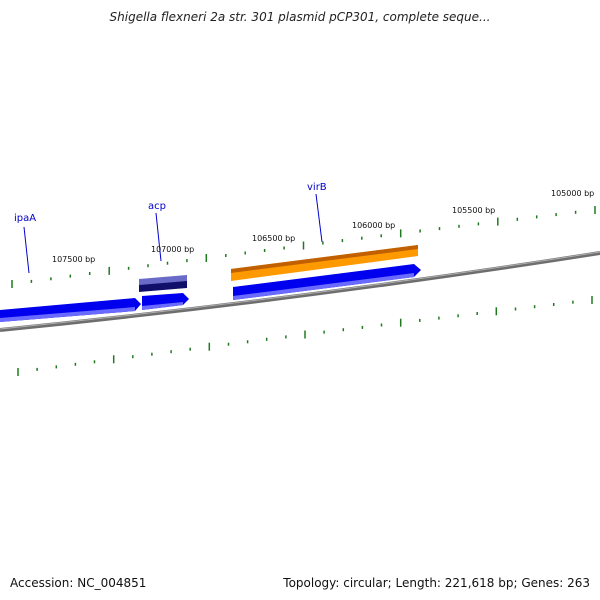  Describe the element at coordinates (305, 336) in the screenshot. I see `scale-tick-ring-inner` at that location.